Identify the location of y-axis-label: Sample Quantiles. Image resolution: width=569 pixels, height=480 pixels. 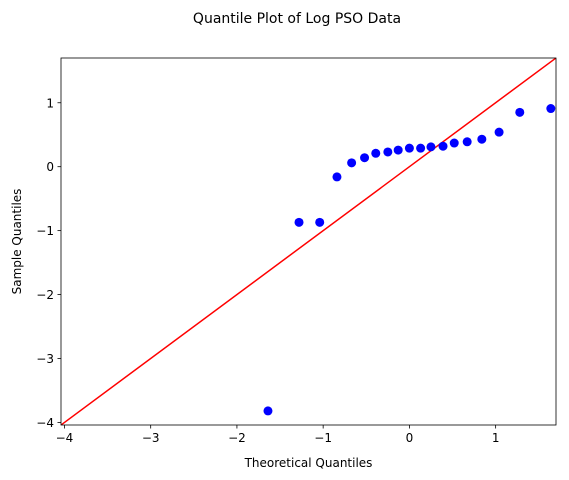
(17, 242).